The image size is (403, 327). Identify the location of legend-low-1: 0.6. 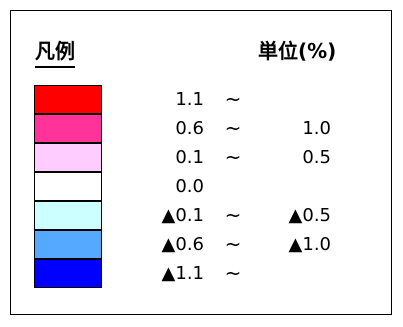
(189, 128).